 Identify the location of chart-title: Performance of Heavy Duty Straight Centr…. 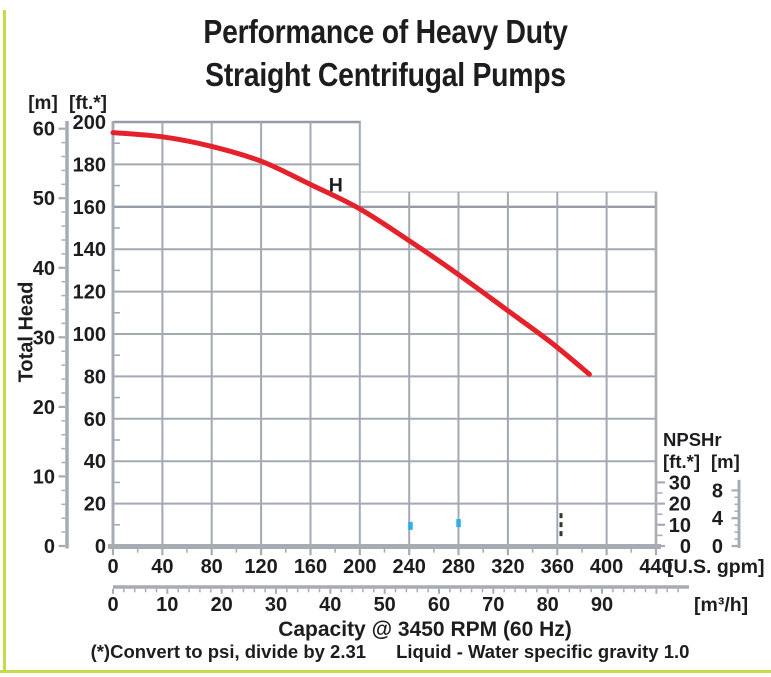
(385, 53).